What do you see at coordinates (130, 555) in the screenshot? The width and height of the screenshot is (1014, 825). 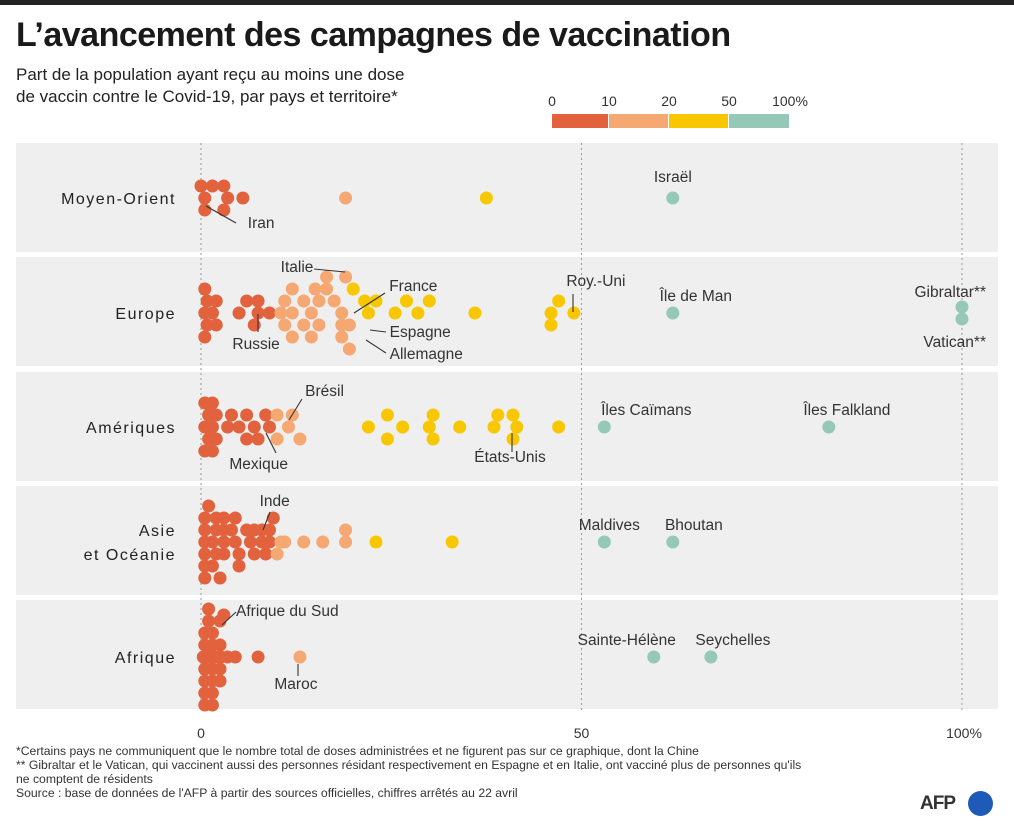 I see `region-name-label: et Océanie` at bounding box center [130, 555].